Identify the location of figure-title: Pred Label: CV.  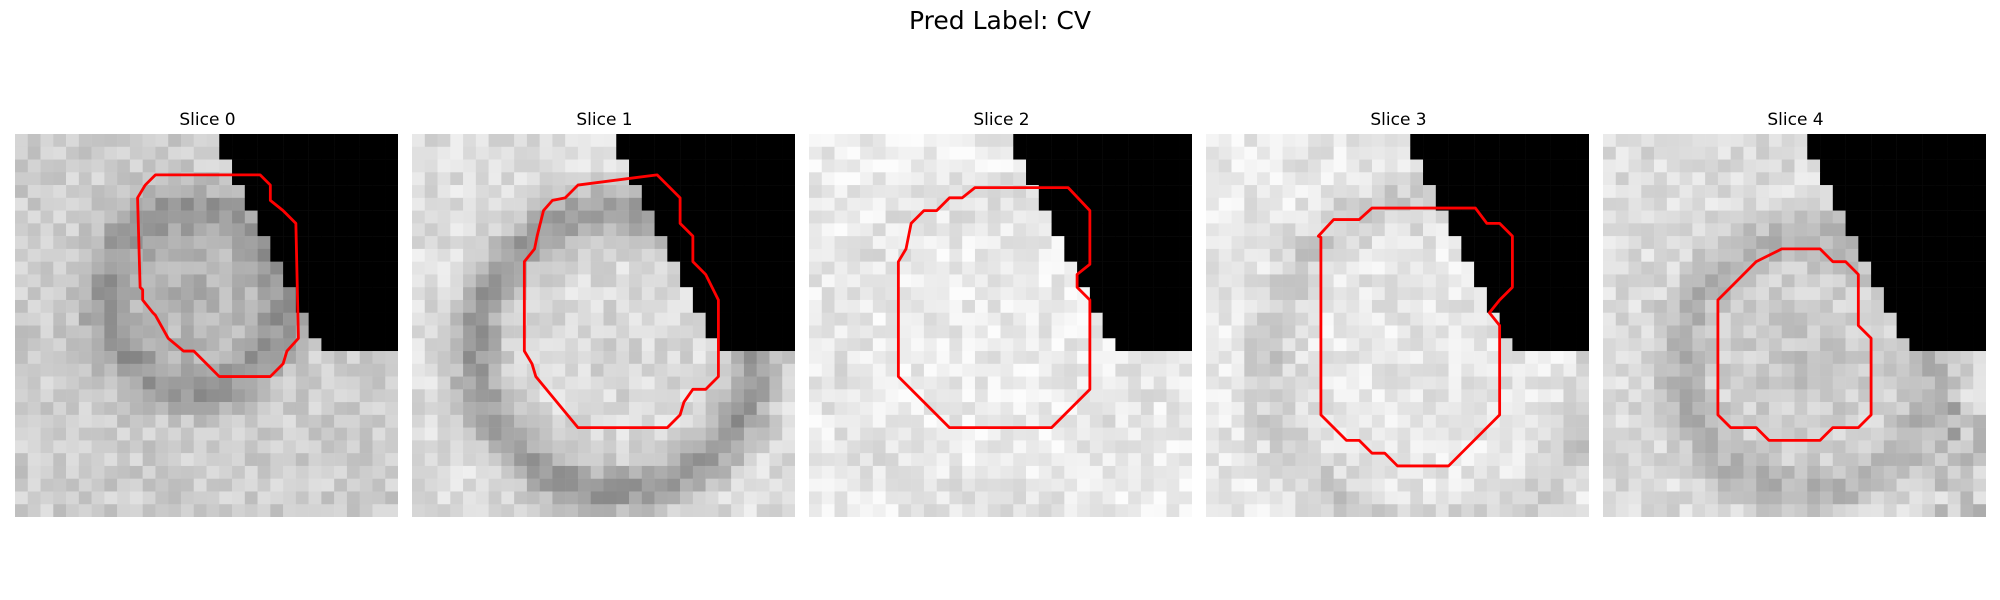
(1000, 20).